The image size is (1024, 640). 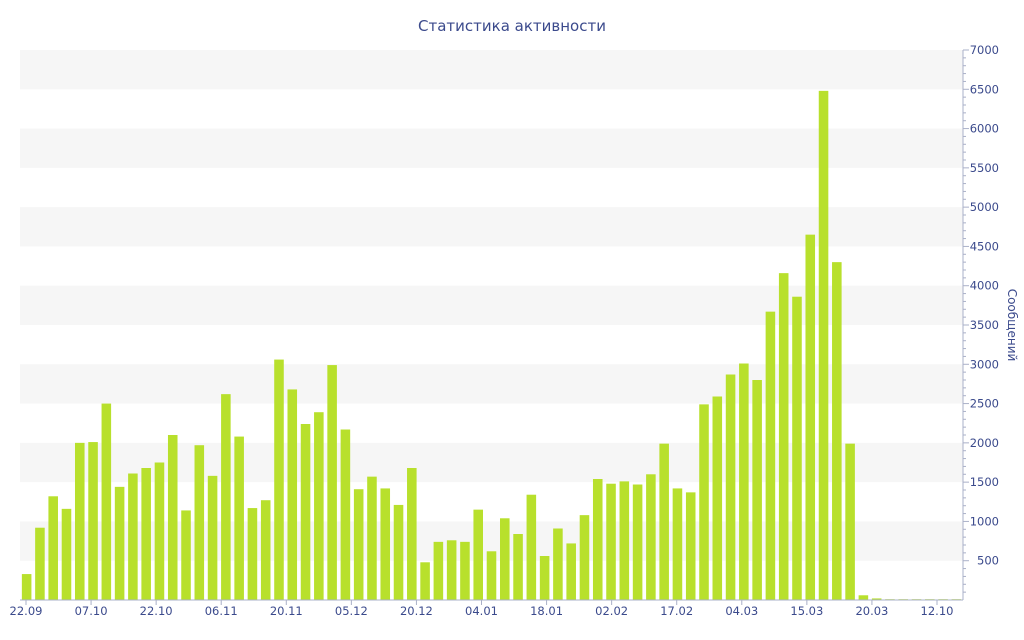 I want to click on x-tick-label: 18.01, so click(x=546, y=611).